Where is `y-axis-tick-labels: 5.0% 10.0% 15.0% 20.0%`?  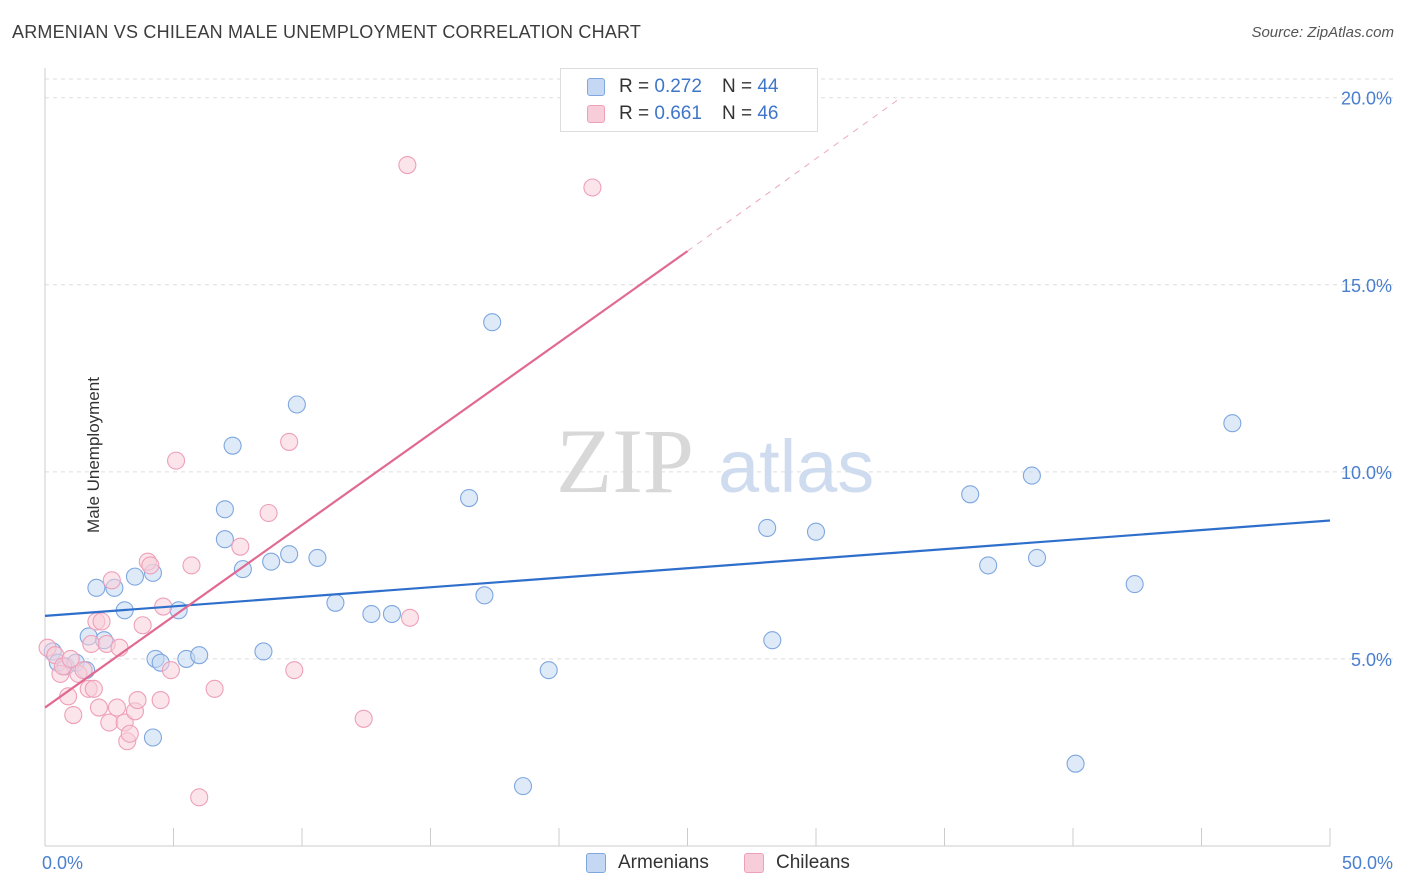 y-axis-tick-labels: 5.0% 10.0% 15.0% 20.0% is located at coordinates (1366, 379).